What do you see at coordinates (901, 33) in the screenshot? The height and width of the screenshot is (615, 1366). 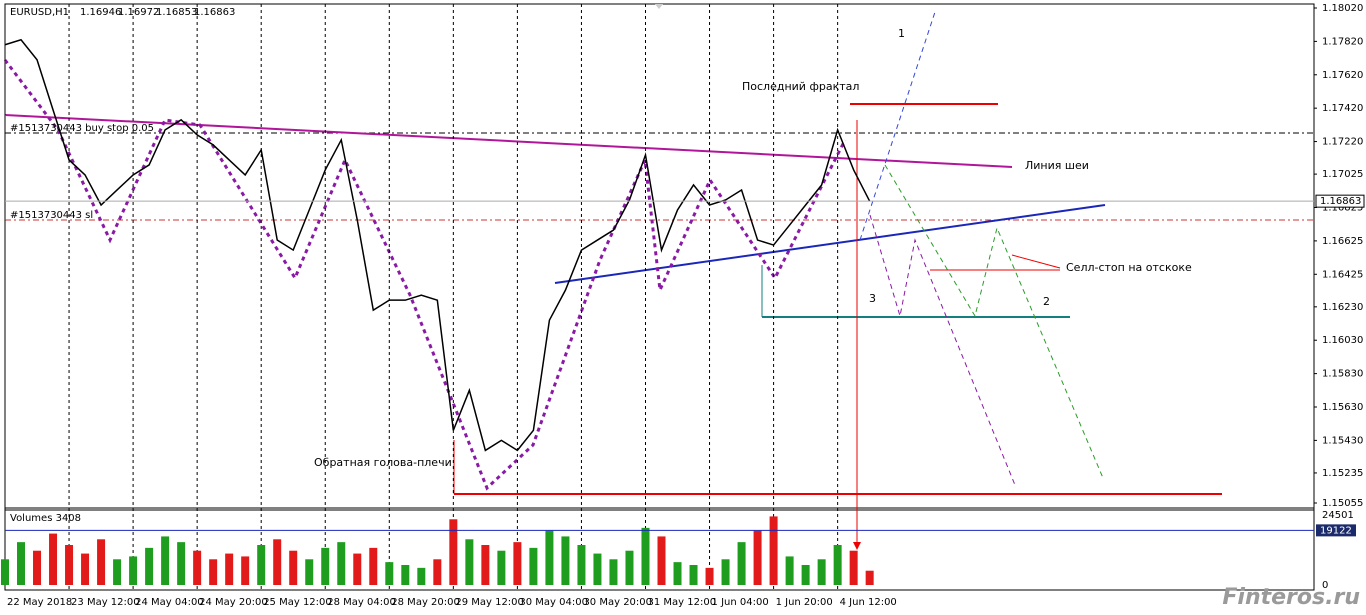 I see `annotation: 1` at bounding box center [901, 33].